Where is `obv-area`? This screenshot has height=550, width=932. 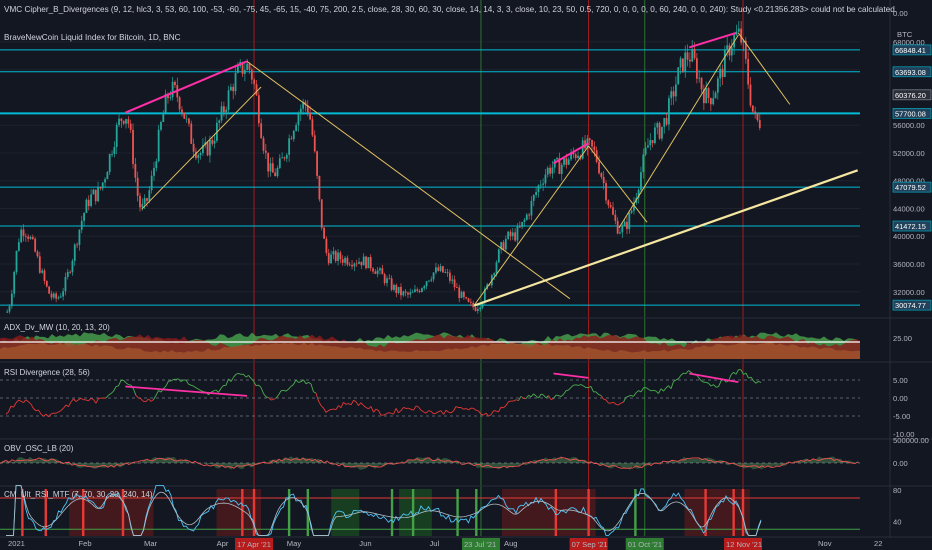
obv-area is located at coordinates (430, 463).